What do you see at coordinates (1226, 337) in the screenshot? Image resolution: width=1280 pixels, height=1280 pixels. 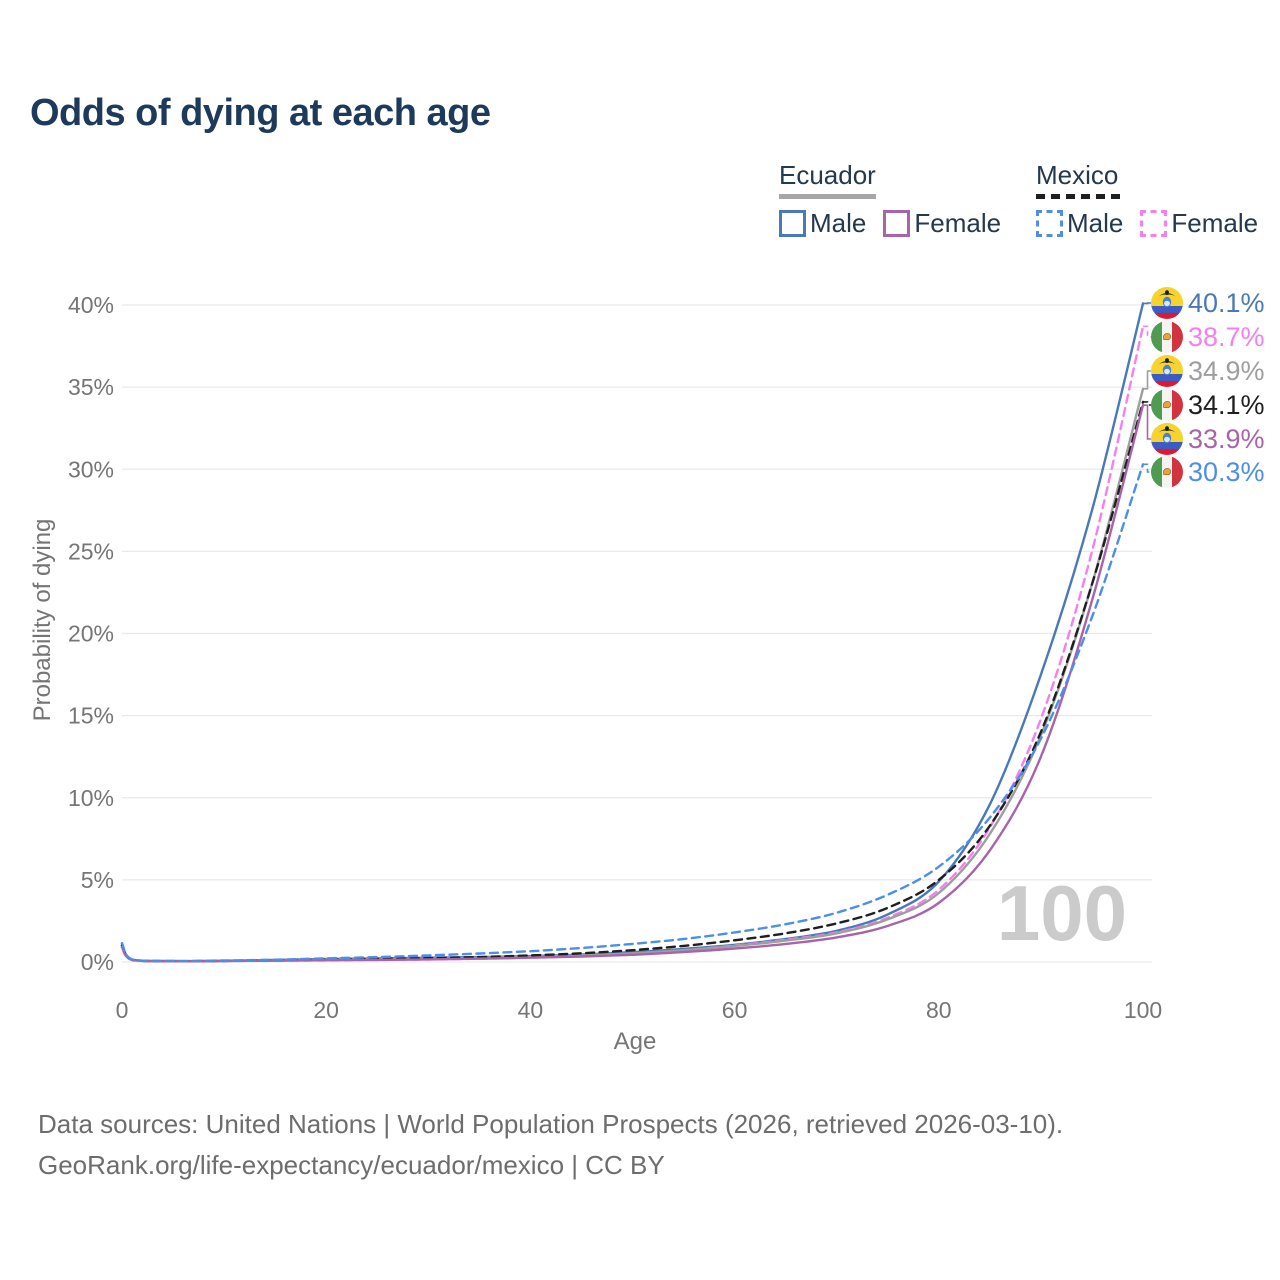 I see `end-label-mexico-female: 38.7%` at bounding box center [1226, 337].